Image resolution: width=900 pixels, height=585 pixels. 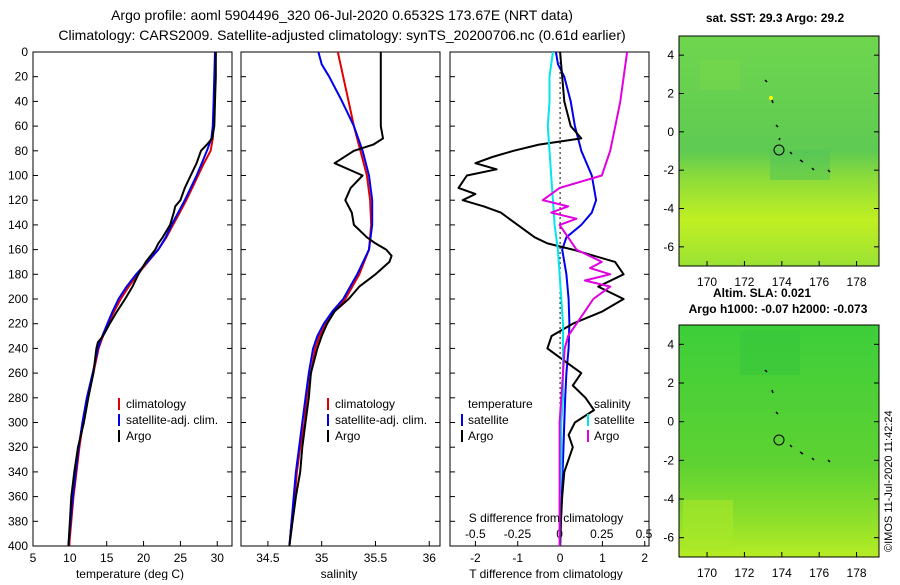 I want to click on legend-temperature-heading: temperature, so click(x=500, y=404).